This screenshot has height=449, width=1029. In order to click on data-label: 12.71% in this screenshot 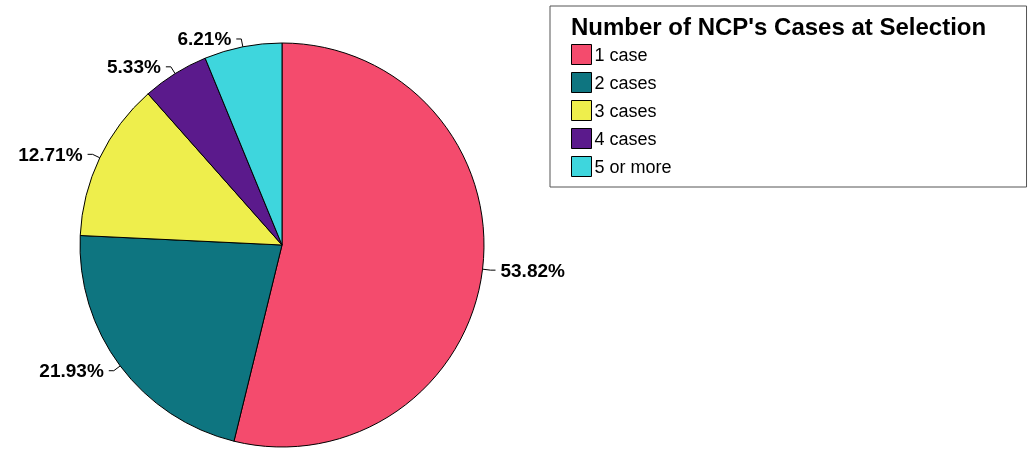, I will do `click(50, 154)`.